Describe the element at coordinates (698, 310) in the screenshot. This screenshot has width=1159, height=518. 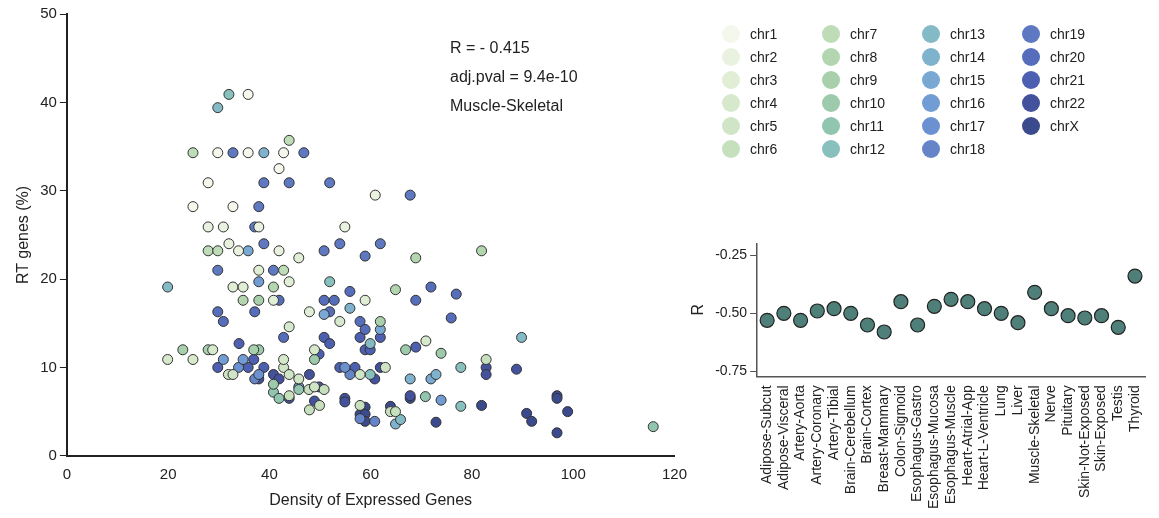
I see `y-axis-title: R` at that location.